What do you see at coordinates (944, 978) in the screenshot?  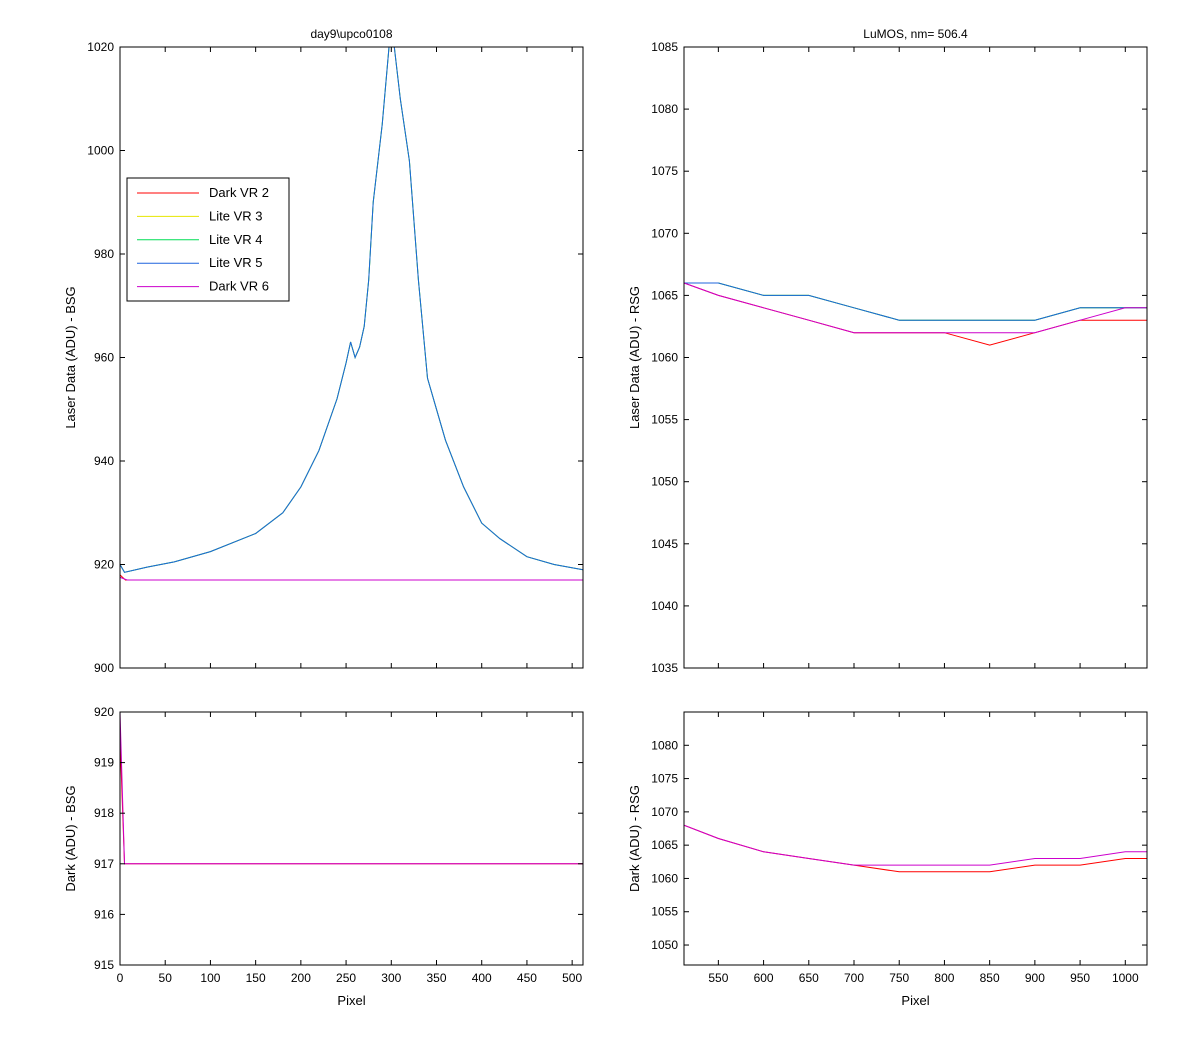 I see `x-tick-label: 800` at bounding box center [944, 978].